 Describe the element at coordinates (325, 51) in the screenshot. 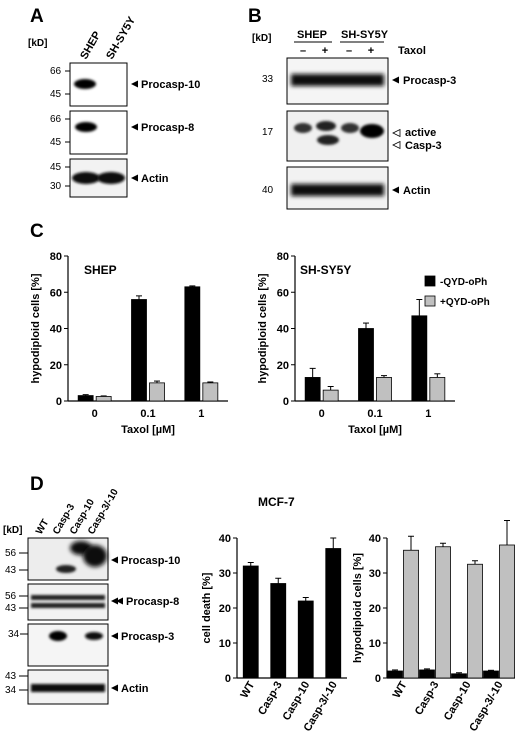

I see `sign: +` at that location.